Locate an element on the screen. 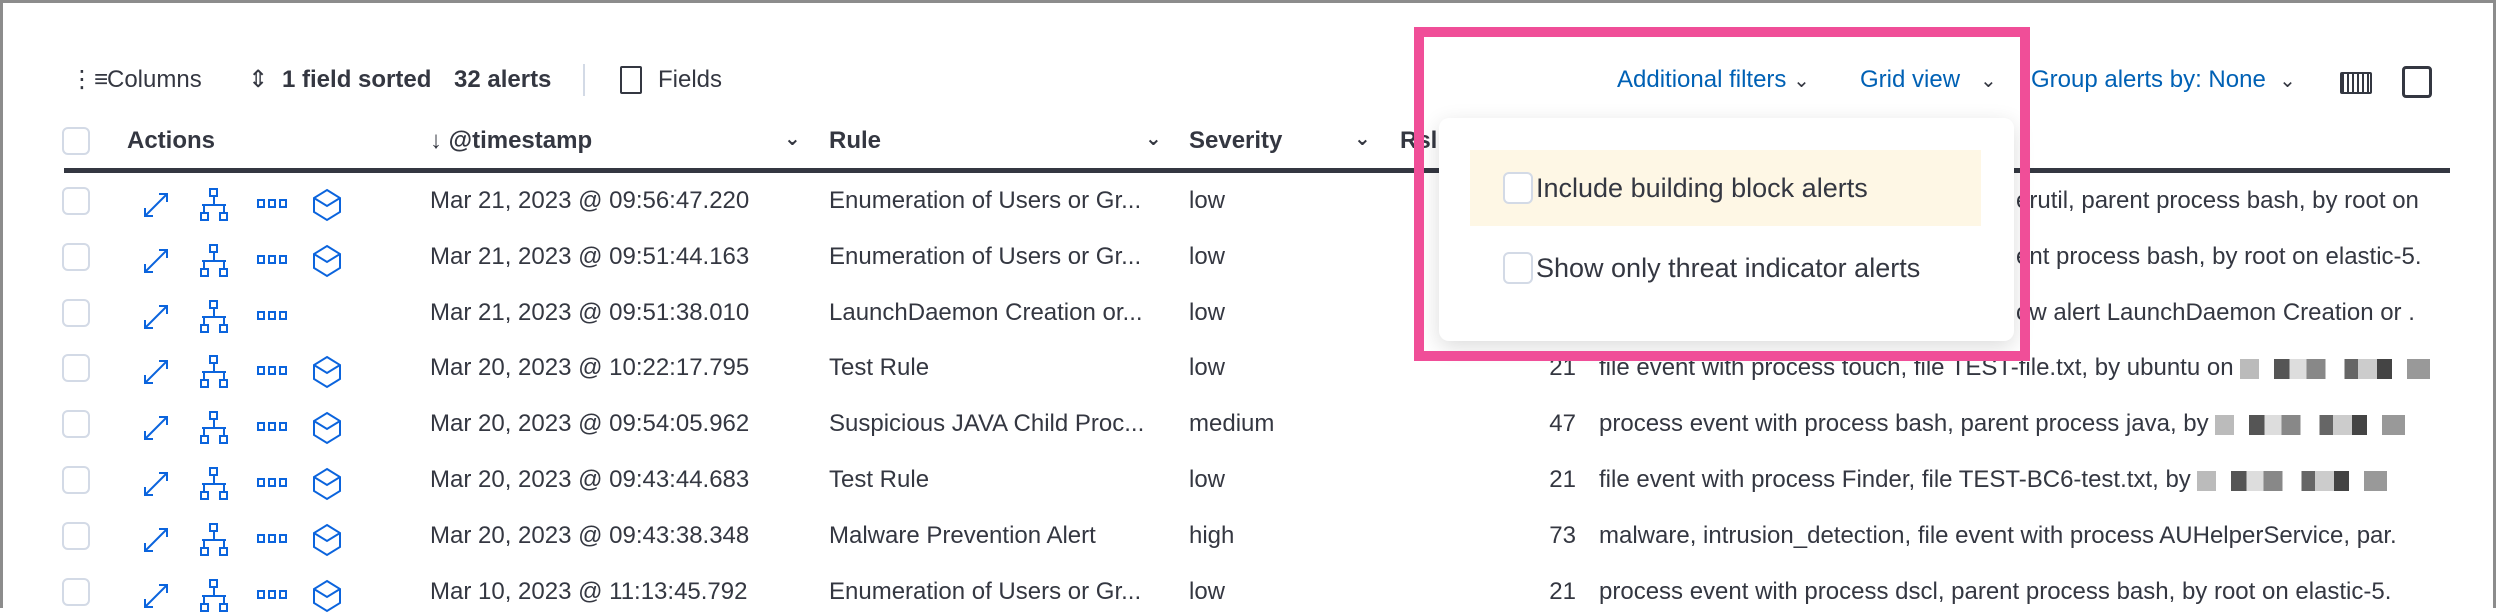 The height and width of the screenshot is (613, 2500). cell-risk-score: 47 is located at coordinates (1562, 424).